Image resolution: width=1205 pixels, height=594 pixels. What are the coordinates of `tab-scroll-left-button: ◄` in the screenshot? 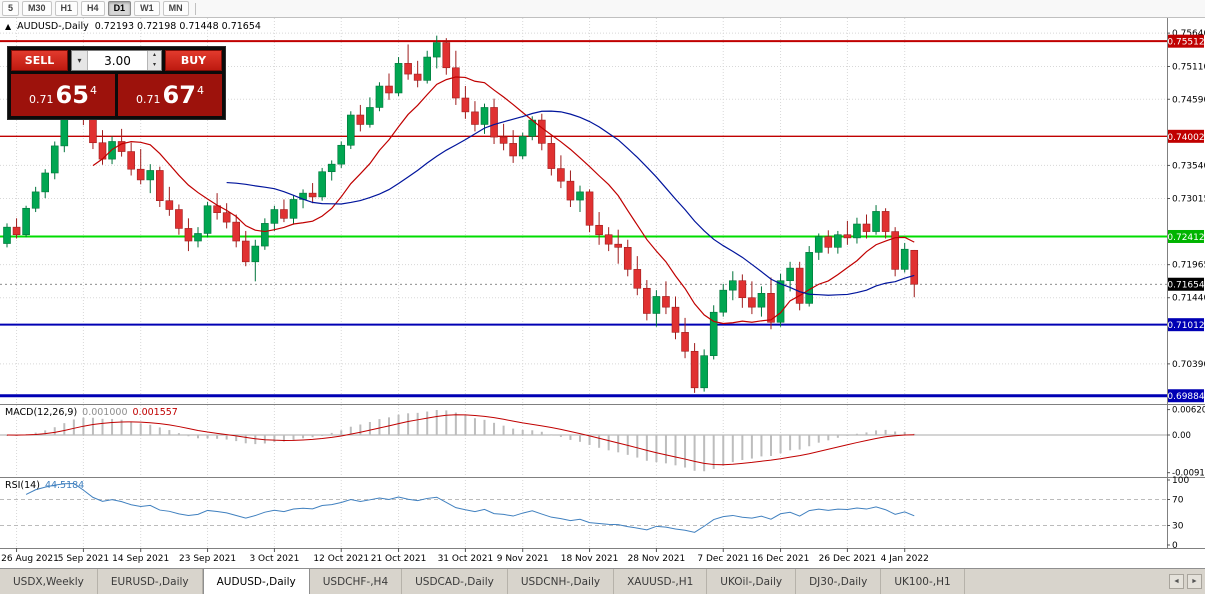 It's located at (1176, 581).